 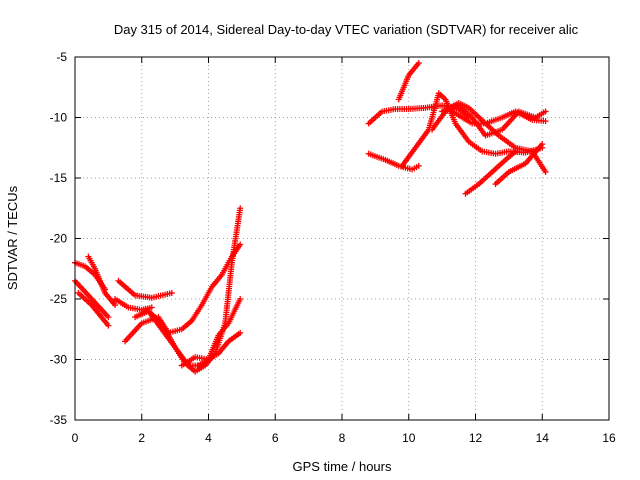 What do you see at coordinates (208, 438) in the screenshot?
I see `x-tick-label: 4` at bounding box center [208, 438].